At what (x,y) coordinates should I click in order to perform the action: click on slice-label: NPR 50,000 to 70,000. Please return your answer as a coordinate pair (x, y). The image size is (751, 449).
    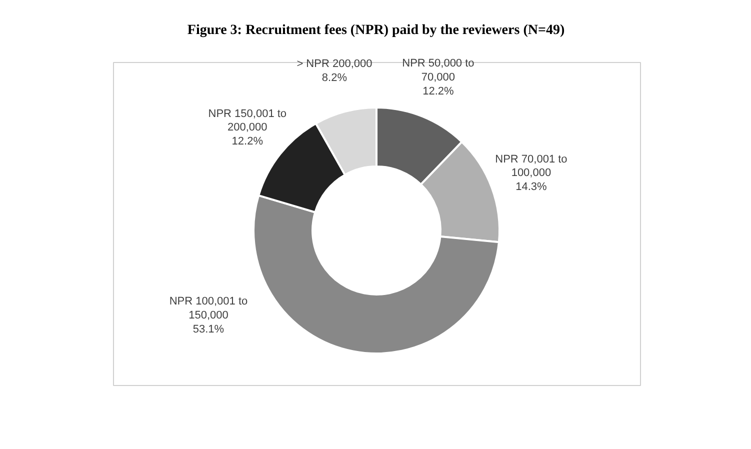
    Looking at the image, I should click on (438, 71).